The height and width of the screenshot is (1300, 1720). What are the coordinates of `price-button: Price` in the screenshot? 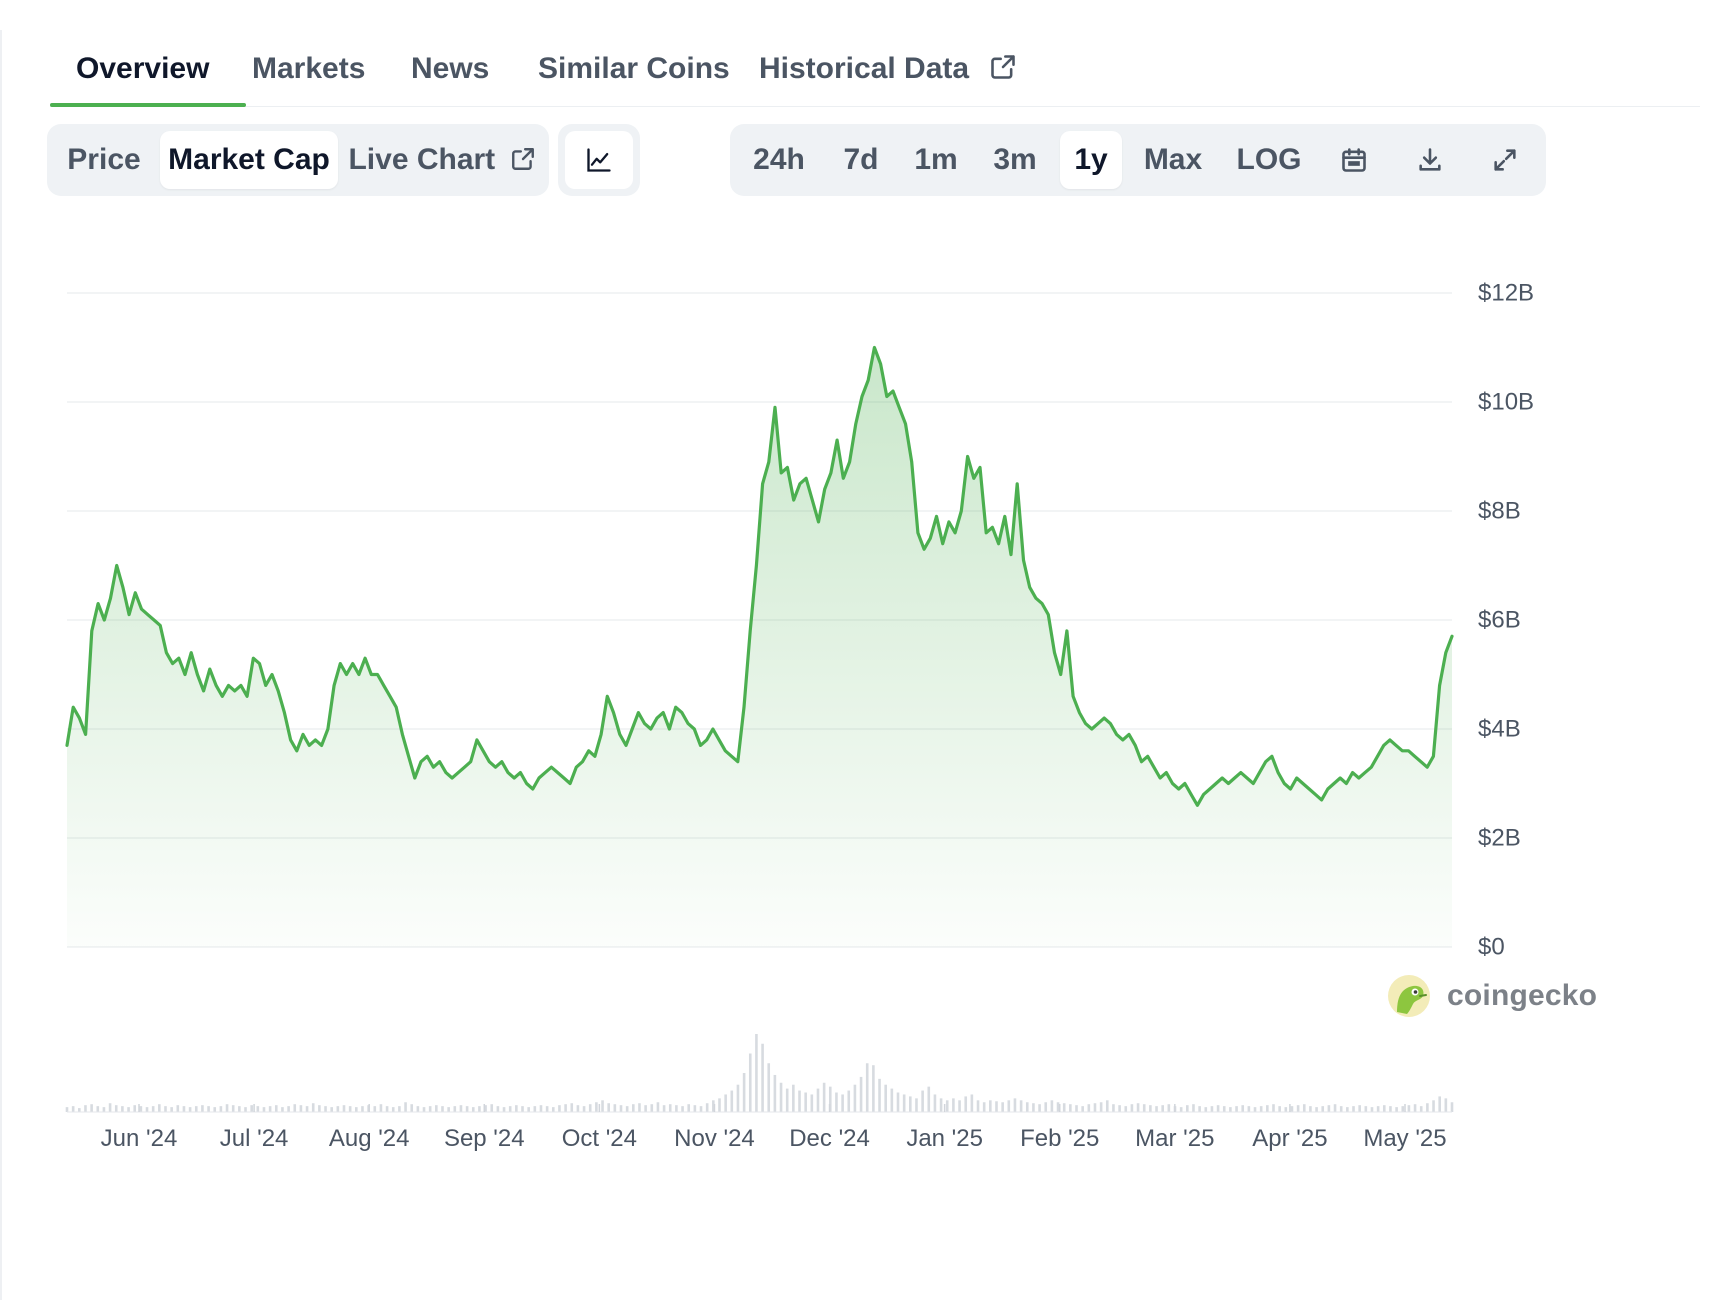 It's located at (104, 160).